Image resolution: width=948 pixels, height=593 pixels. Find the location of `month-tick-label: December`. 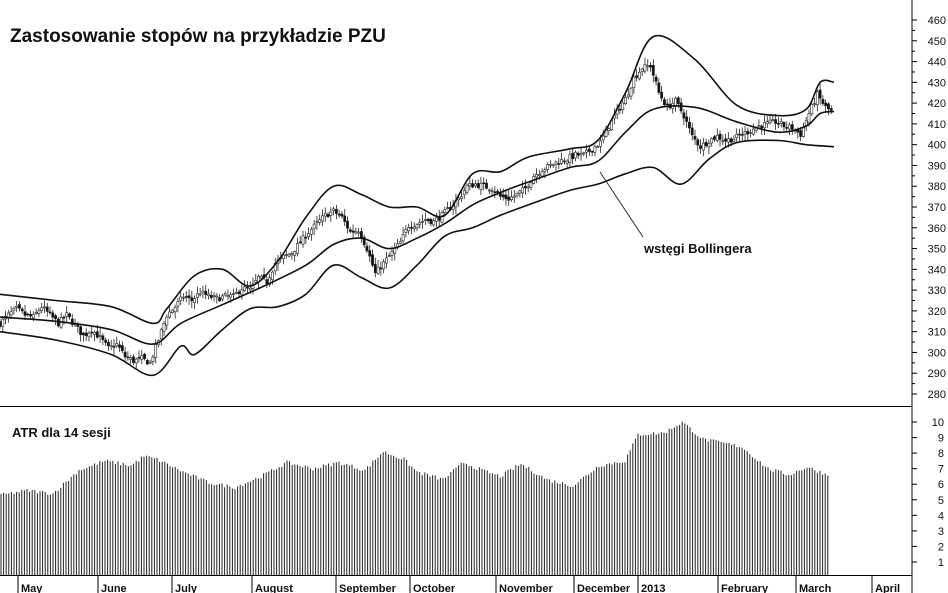

month-tick-label: December is located at coordinates (604, 588).